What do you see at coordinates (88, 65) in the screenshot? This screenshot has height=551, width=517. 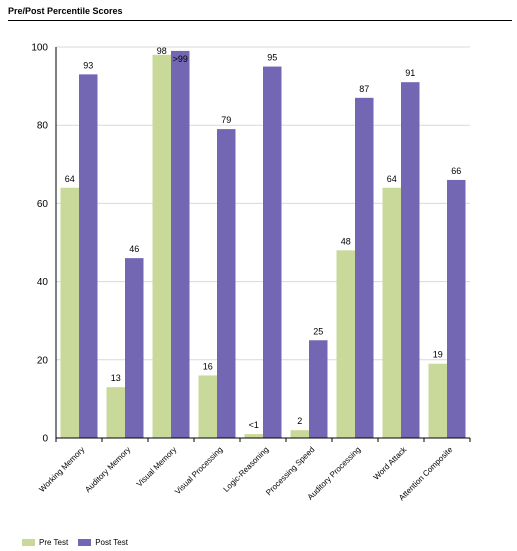 I see `data-label-post-0: 93` at bounding box center [88, 65].